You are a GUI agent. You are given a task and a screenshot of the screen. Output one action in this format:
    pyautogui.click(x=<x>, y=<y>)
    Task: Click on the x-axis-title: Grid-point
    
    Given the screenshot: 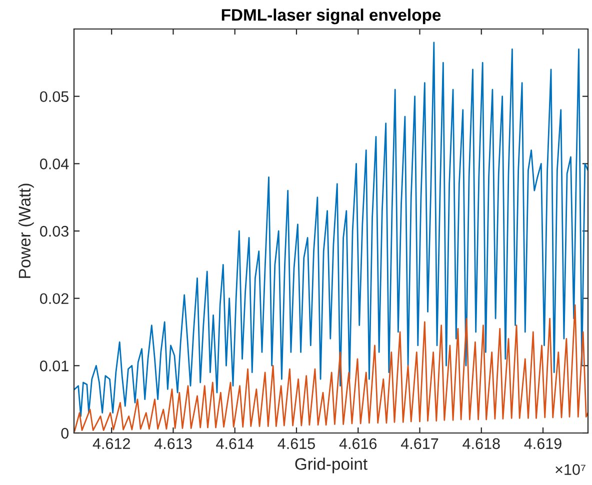 What is the action you would take?
    pyautogui.click(x=331, y=466)
    